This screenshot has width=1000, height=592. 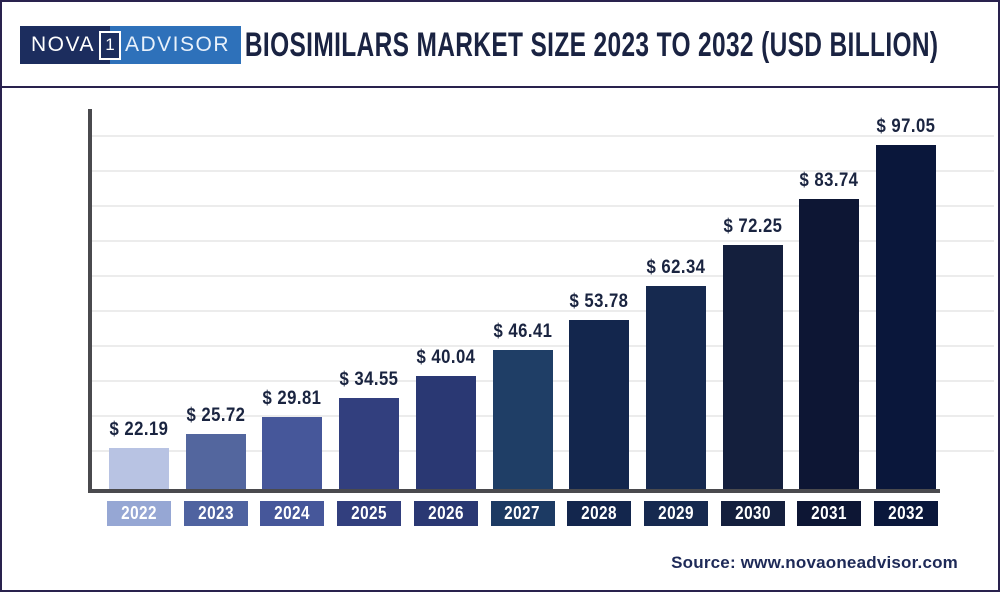 I want to click on year-label-text: 2022, so click(x=139, y=513).